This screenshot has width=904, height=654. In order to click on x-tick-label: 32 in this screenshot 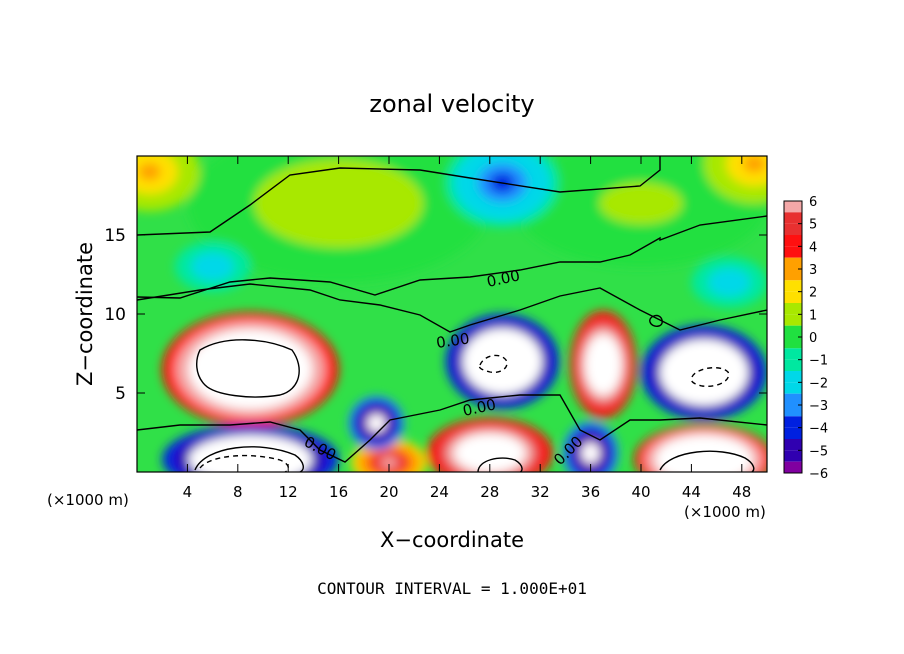, I will do `click(540, 492)`.